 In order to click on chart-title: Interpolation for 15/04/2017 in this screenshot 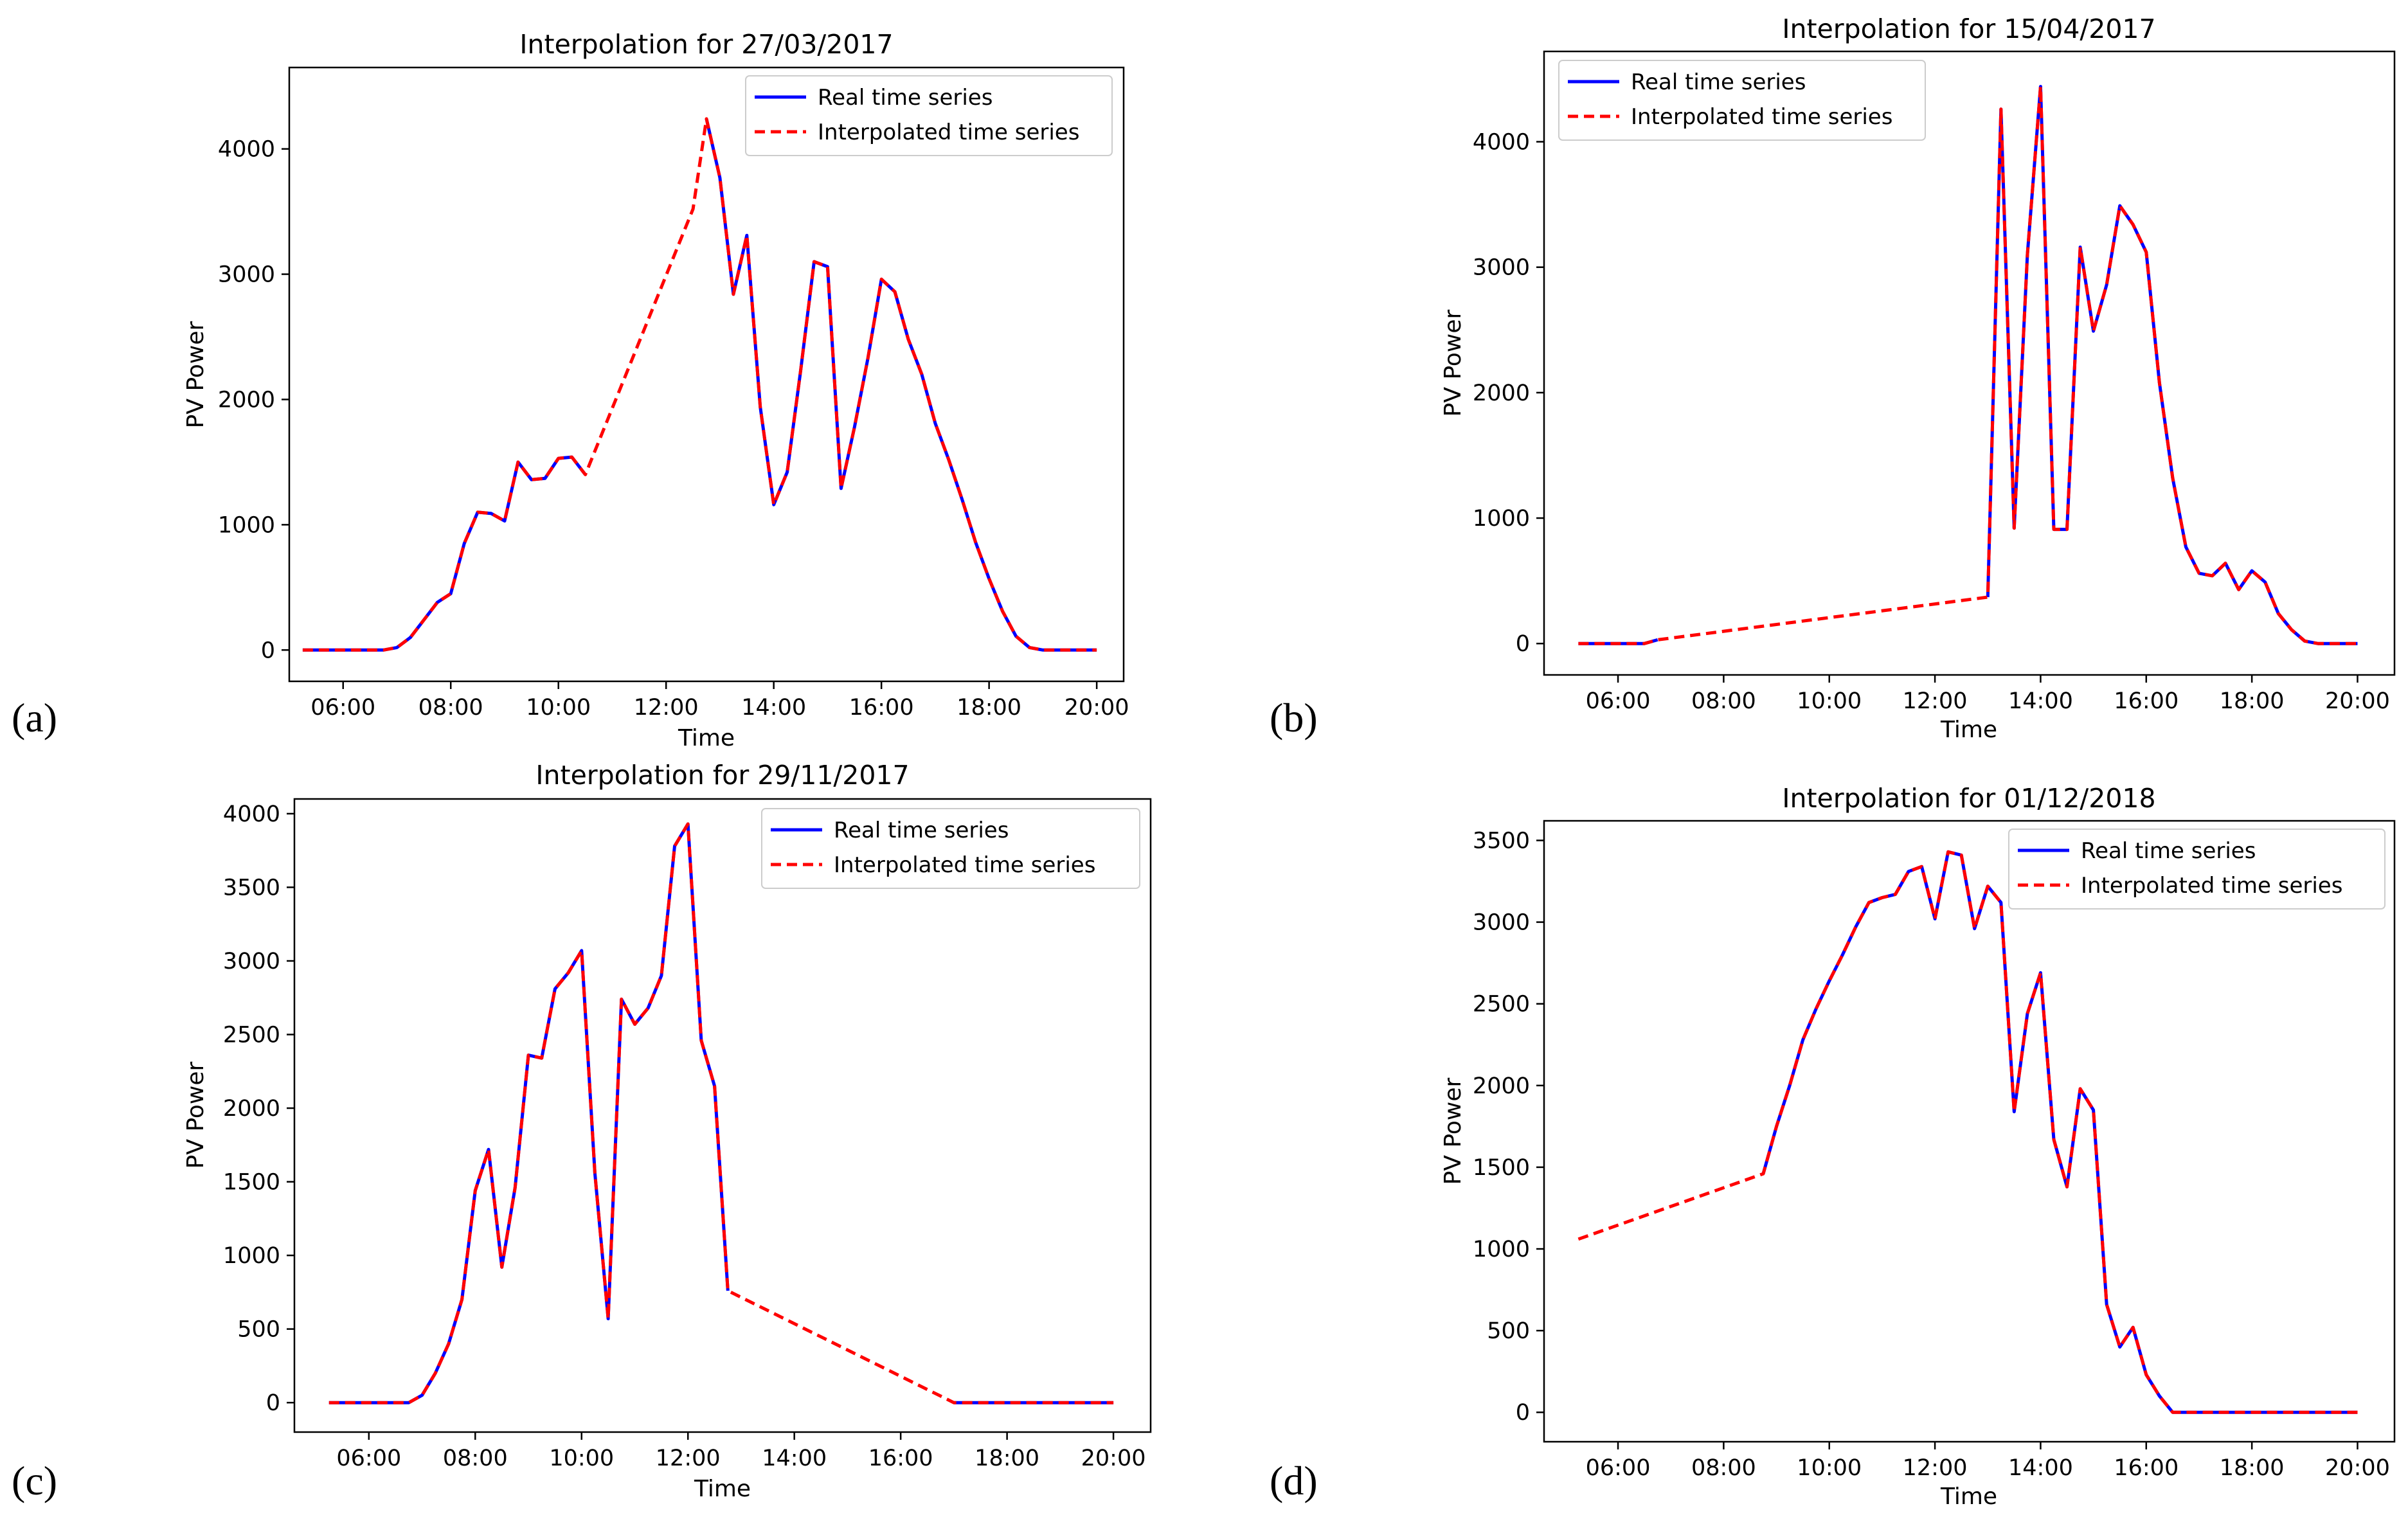, I will do `click(1968, 28)`.